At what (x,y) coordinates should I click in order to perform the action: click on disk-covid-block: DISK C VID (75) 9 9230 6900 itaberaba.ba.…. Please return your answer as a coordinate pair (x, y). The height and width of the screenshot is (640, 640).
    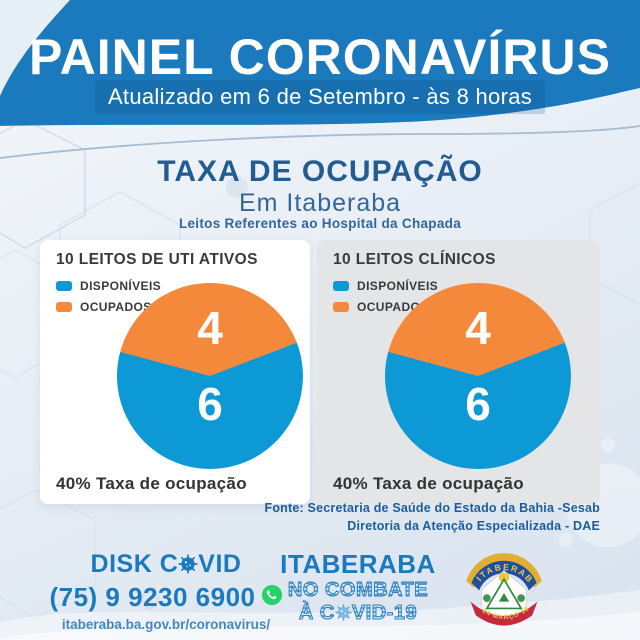
    Looking at the image, I should click on (166, 591).